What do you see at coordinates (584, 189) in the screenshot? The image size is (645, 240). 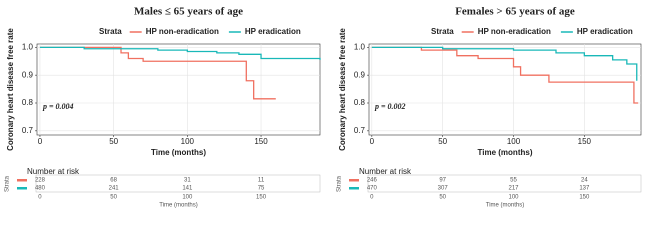 I see `risk-count: 137` at bounding box center [584, 189].